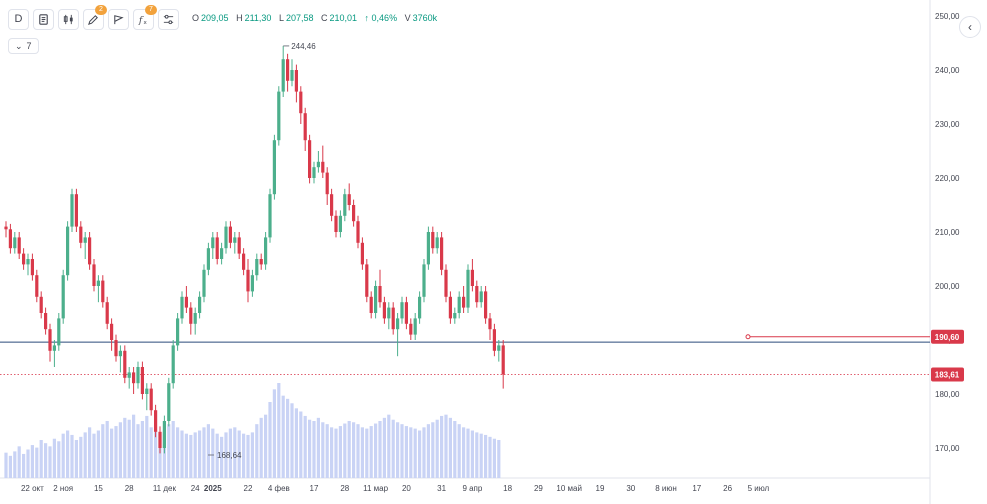 The height and width of the screenshot is (504, 987). I want to click on price-lines, so click(465, 355).